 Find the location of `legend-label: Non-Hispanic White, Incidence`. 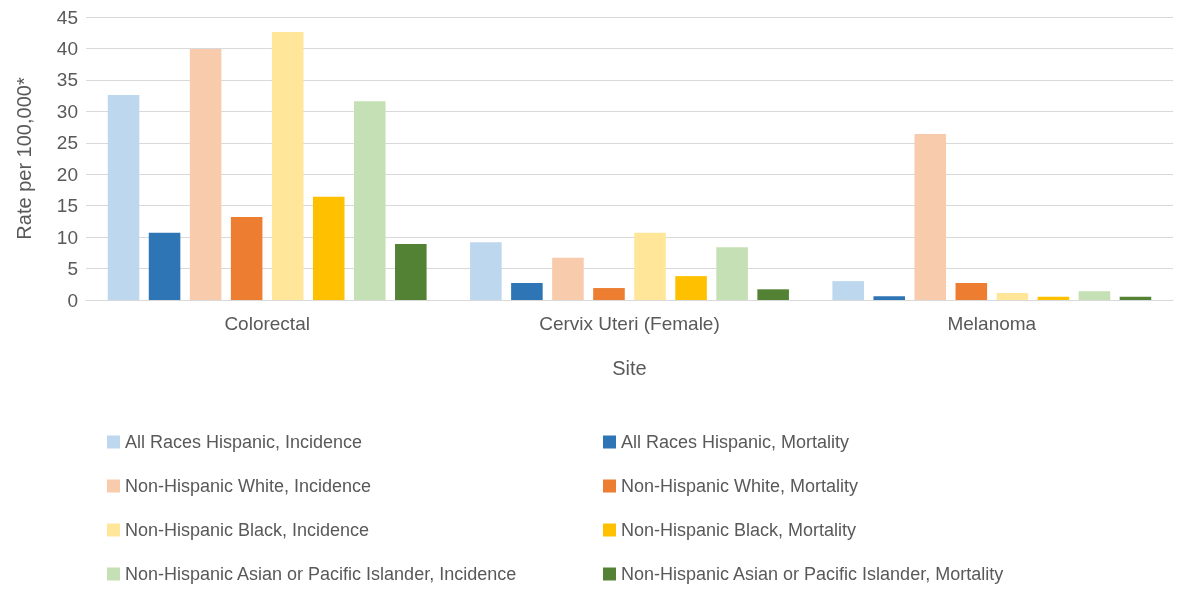

legend-label: Non-Hispanic White, Incidence is located at coordinates (248, 486).